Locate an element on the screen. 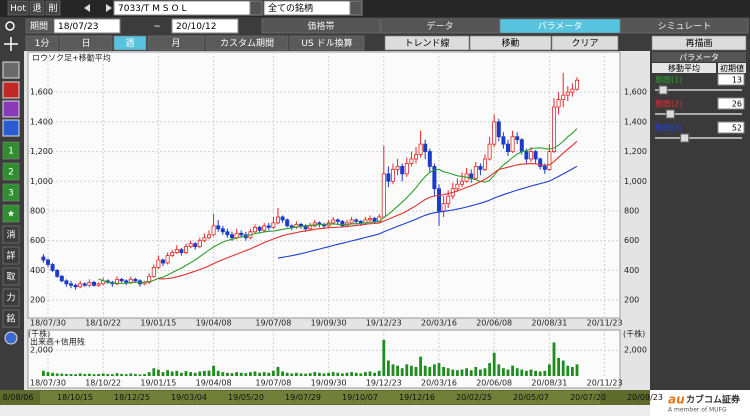  settings-icon is located at coordinates (11, 338).